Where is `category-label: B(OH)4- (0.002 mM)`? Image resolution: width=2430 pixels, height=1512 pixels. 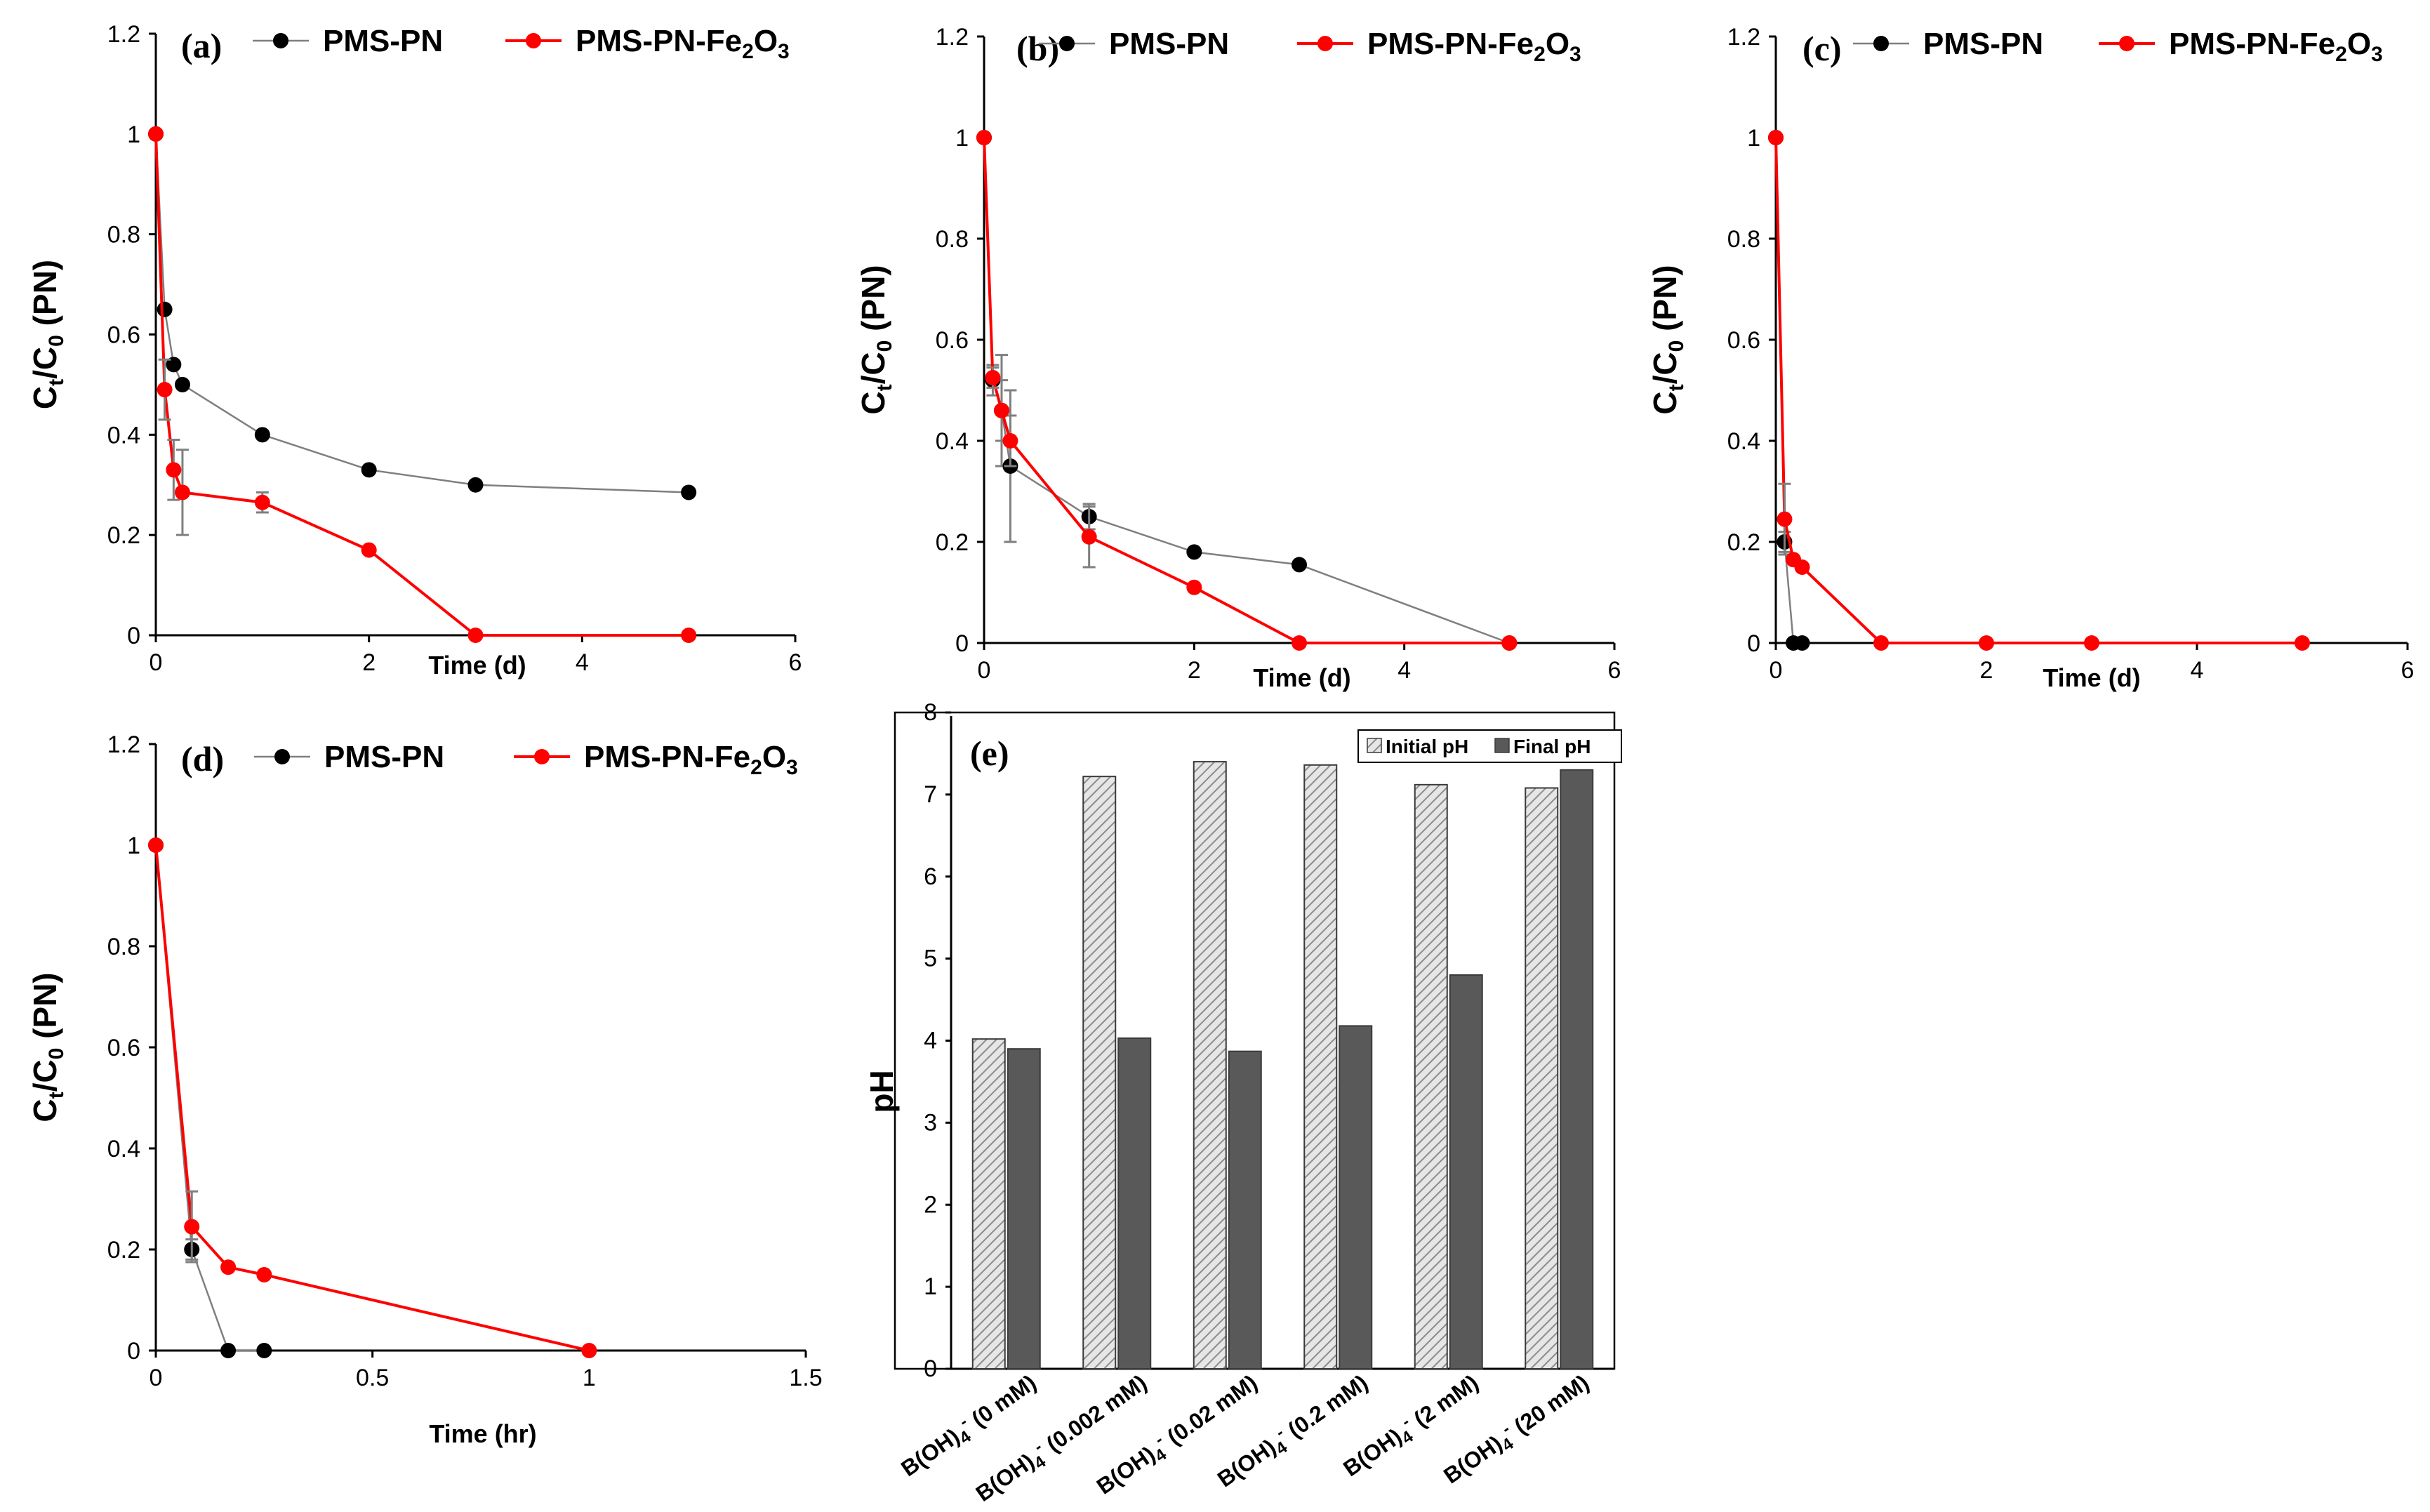 category-label: B(OH)4- (0.002 mM) is located at coordinates (1061, 1439).